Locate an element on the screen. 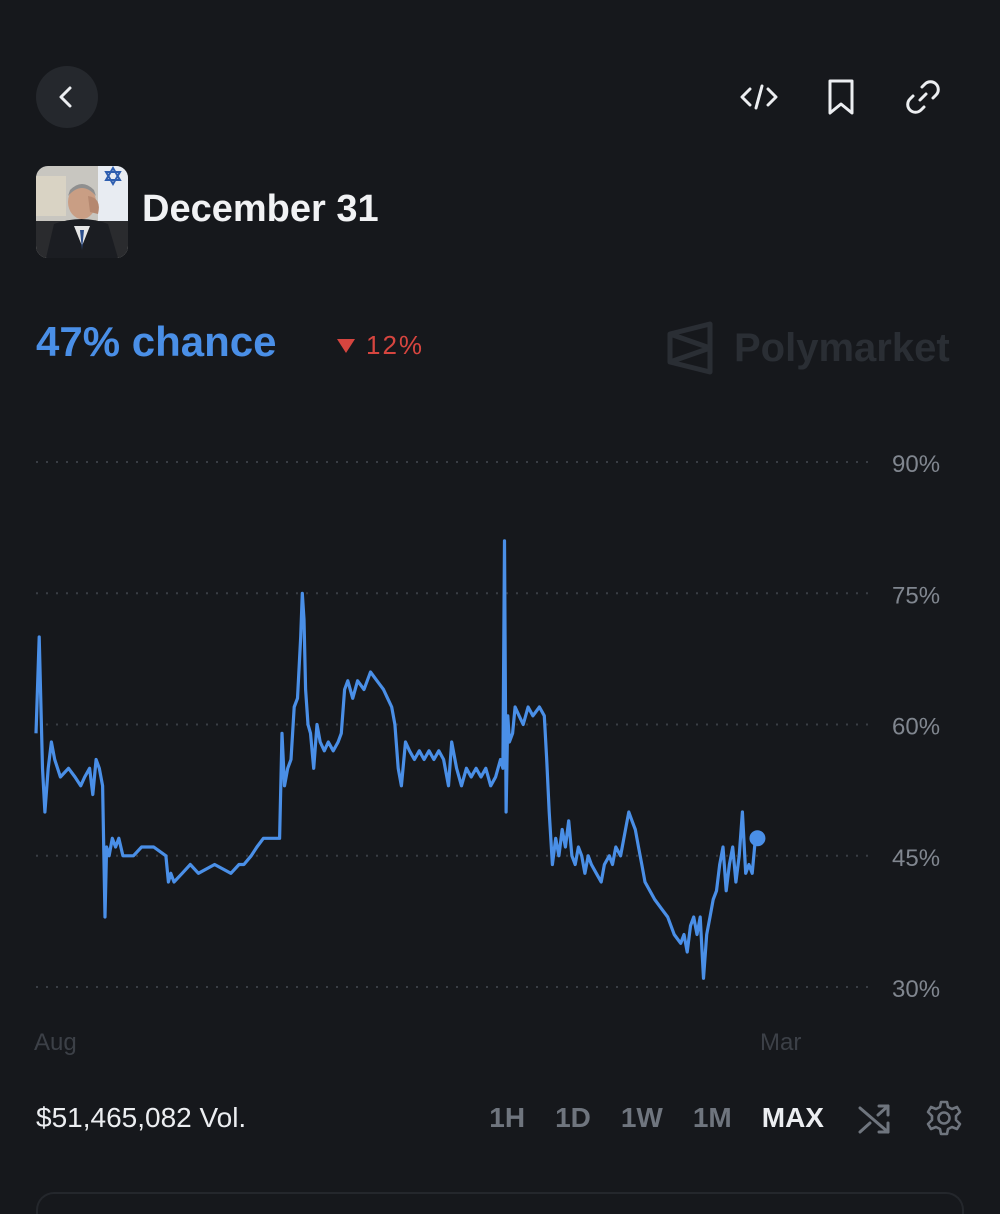  embed-button is located at coordinates (759, 97).